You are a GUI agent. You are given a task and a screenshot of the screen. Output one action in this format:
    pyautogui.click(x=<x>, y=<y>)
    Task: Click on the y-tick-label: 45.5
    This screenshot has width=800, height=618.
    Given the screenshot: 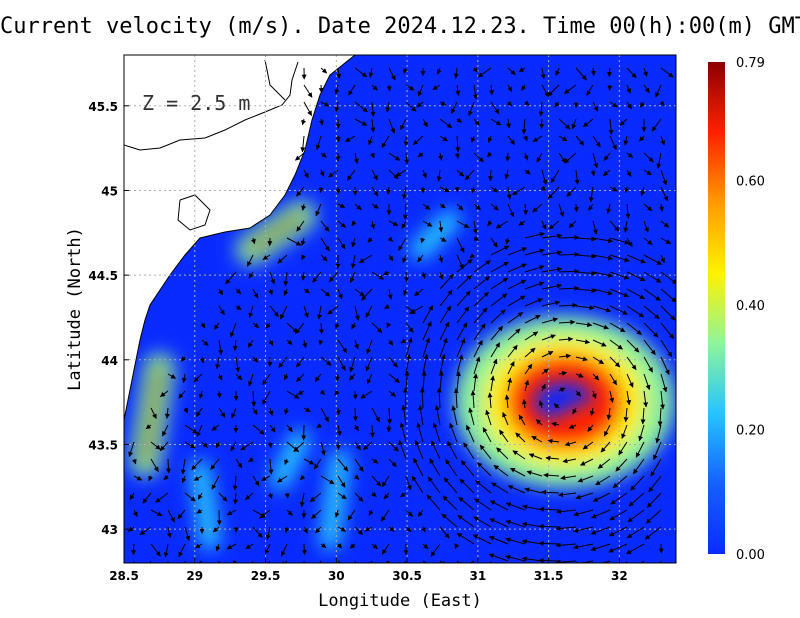 What is the action you would take?
    pyautogui.click(x=103, y=107)
    